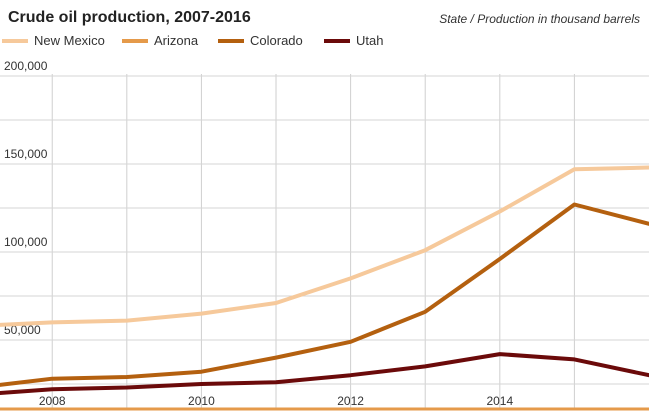 Image resolution: width=649 pixels, height=411 pixels. I want to click on legend: New Mexico Arizona Colorado Utah, so click(324, 41).